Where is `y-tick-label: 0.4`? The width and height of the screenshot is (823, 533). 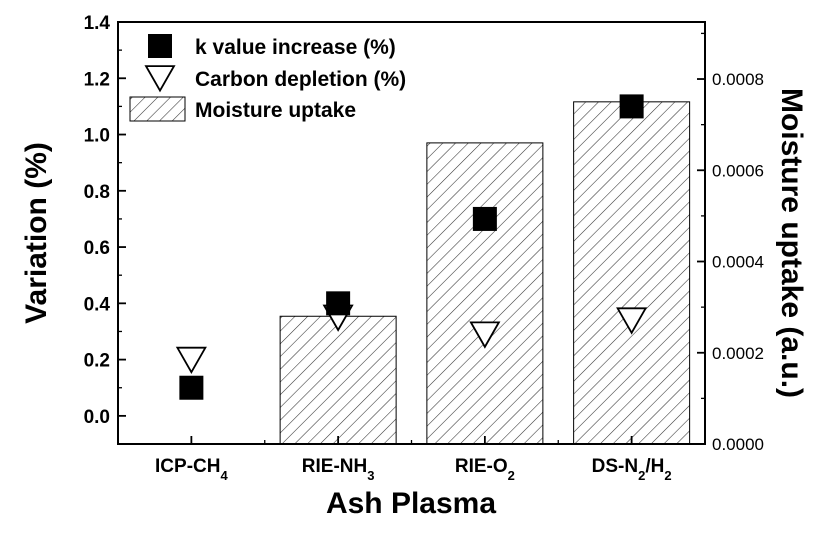
y-tick-label: 0.4 is located at coordinates (97, 304).